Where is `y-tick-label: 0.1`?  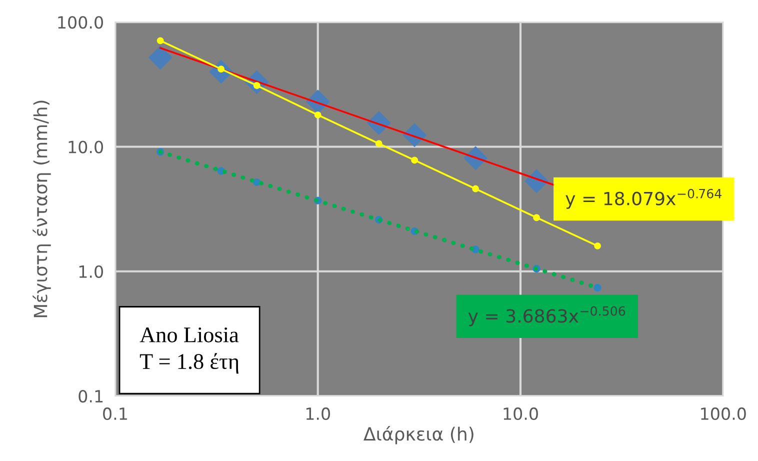
y-tick-label: 0.1 is located at coordinates (90, 396).